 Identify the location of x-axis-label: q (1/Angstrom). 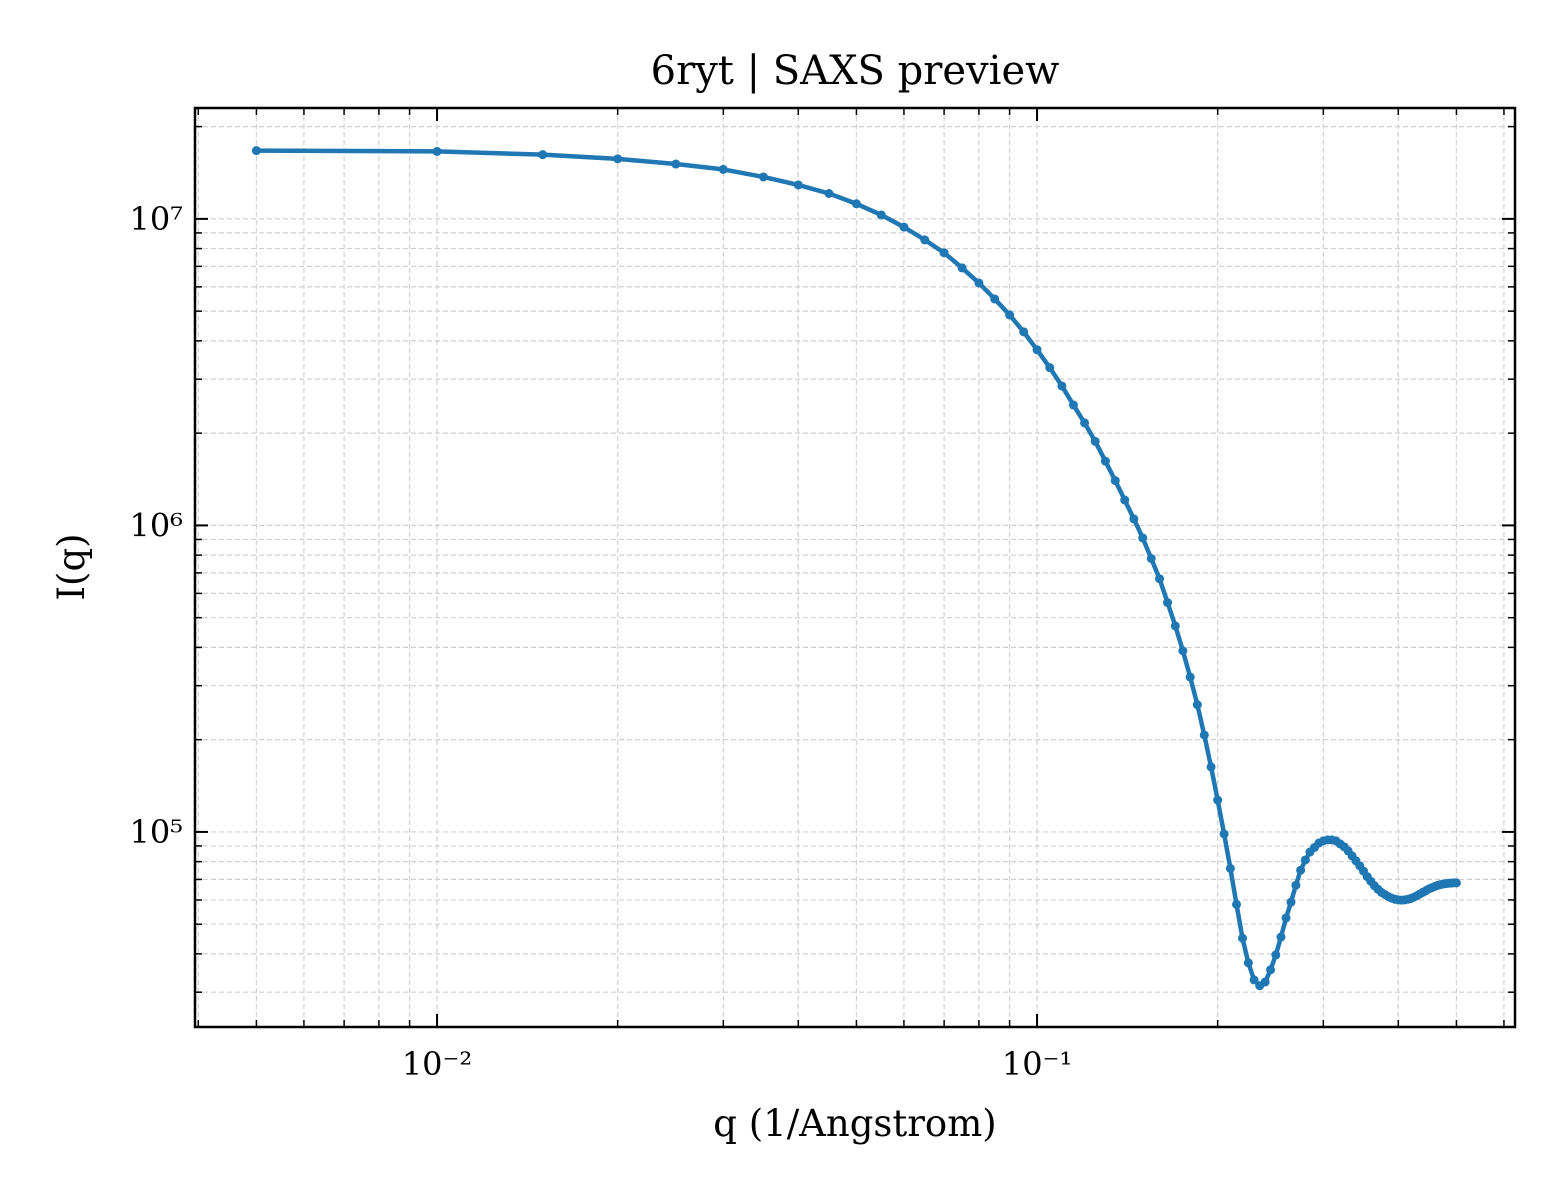
(854, 1123).